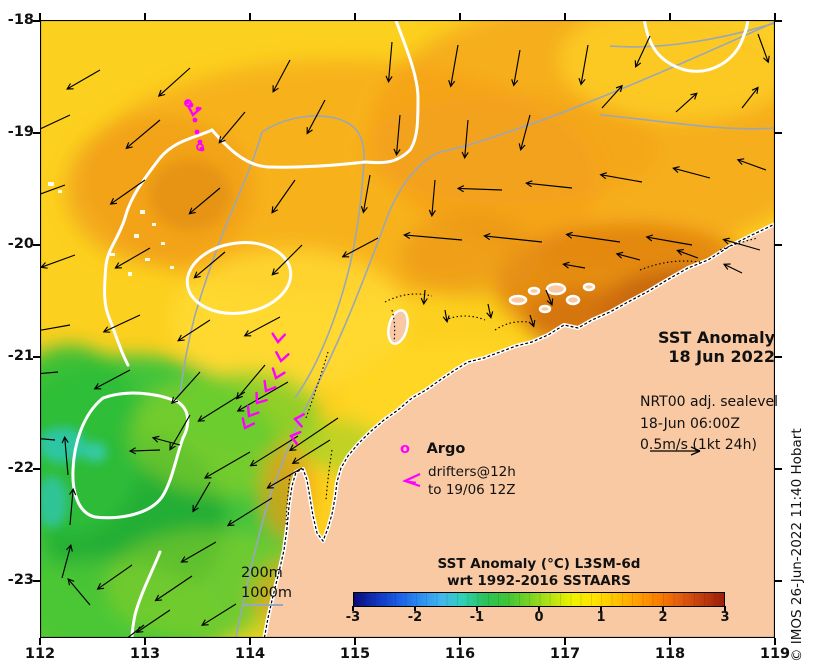  Describe the element at coordinates (446, 449) in the screenshot. I see `argo-legend-label: Argo` at that location.